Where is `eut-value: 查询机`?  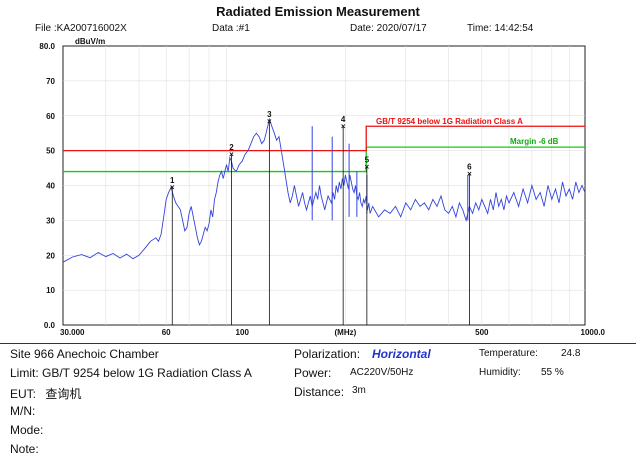 eut-value: 查询机 is located at coordinates (63, 394).